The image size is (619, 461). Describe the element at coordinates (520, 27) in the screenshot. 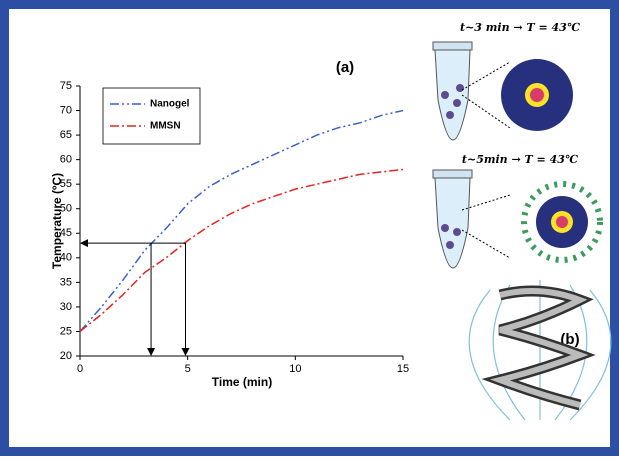

I see `annotation: t~3 min → T = 43℃` at that location.